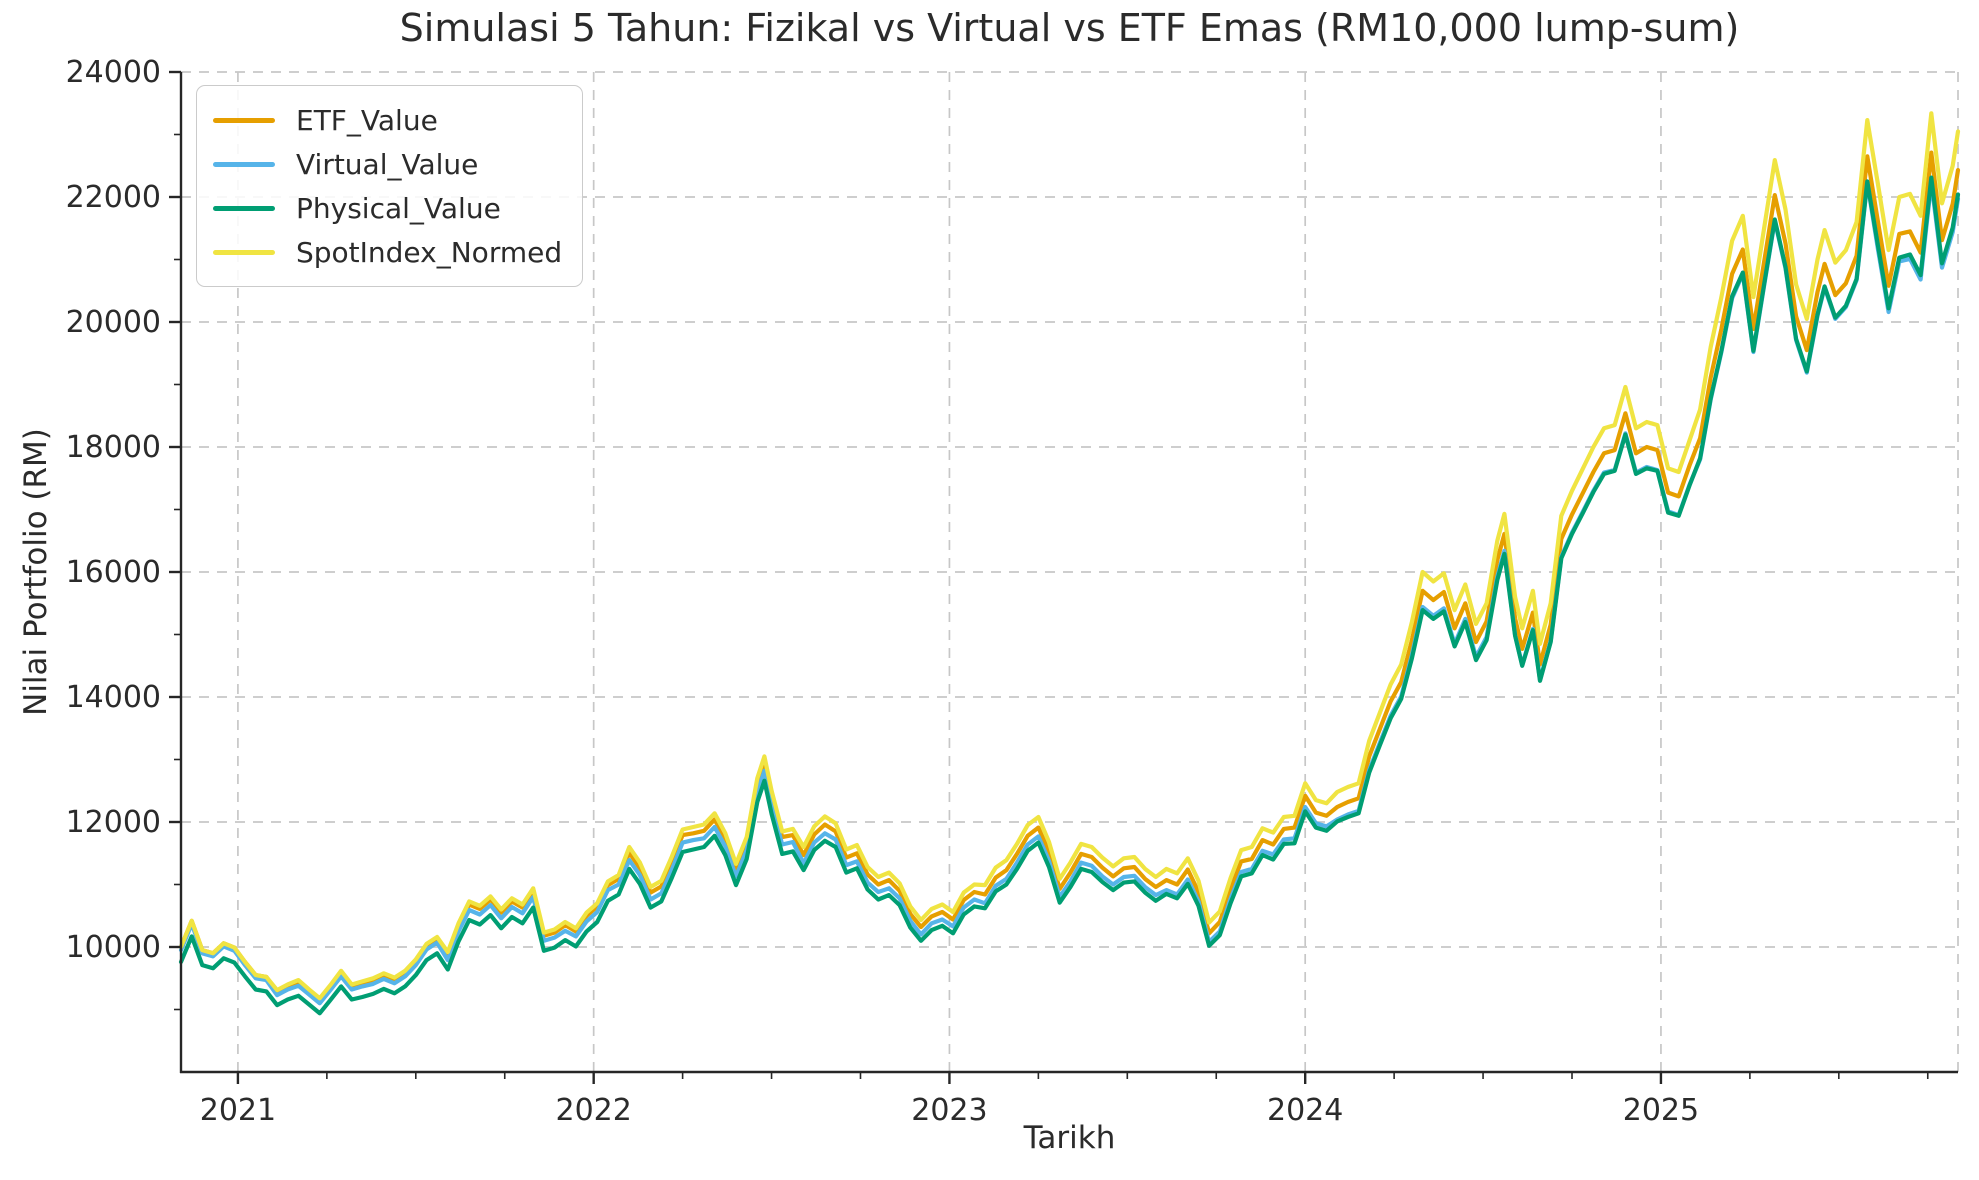 This screenshot has width=1979, height=1180. What do you see at coordinates (244, 164) in the screenshot?
I see `legend-line-virtual-swatch` at bounding box center [244, 164].